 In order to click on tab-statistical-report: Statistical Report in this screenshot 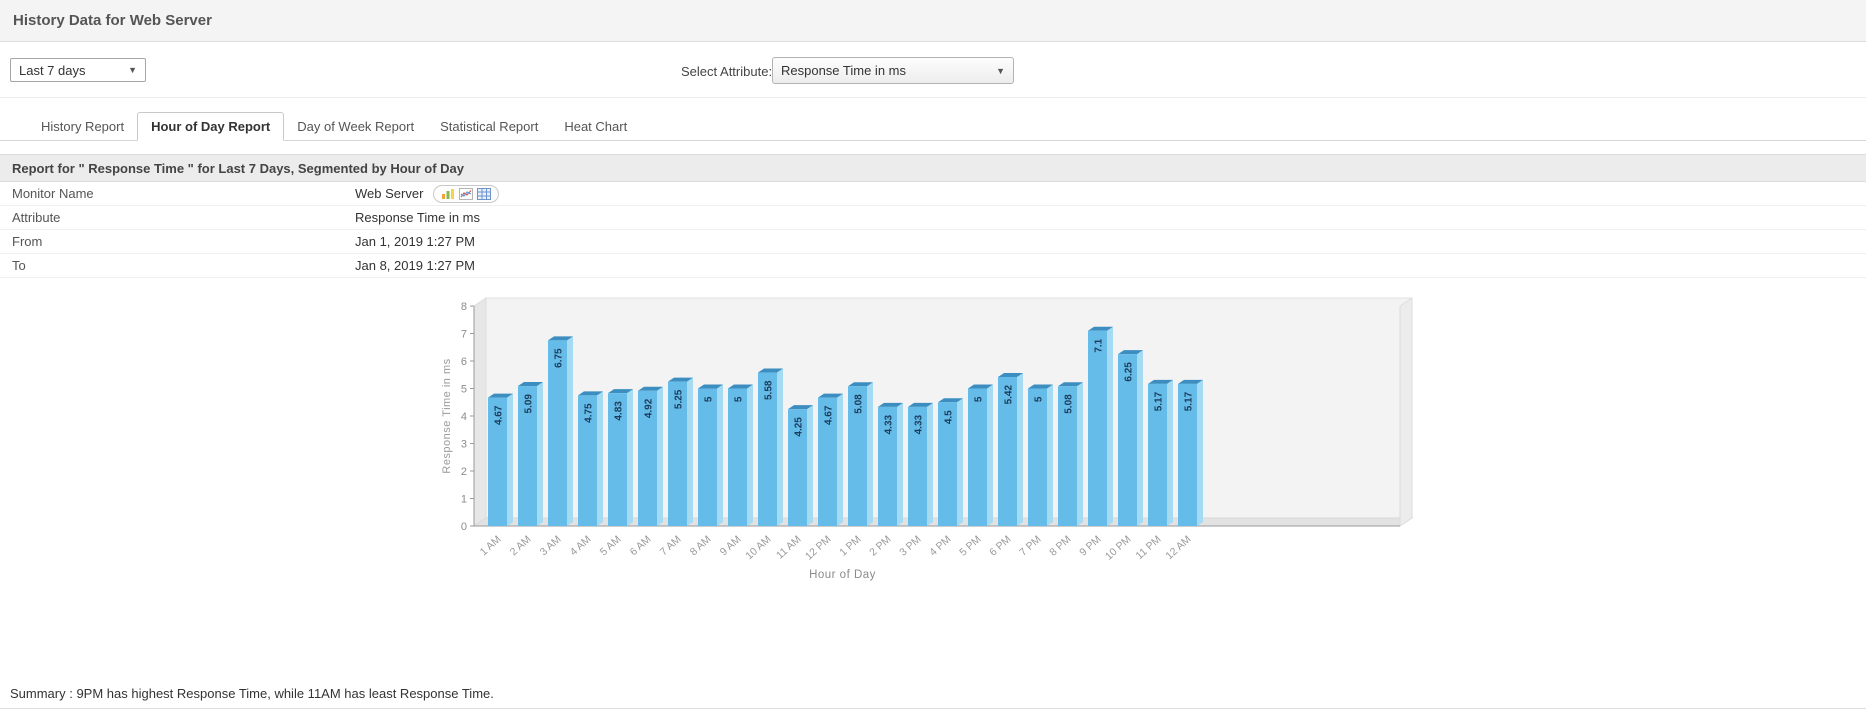, I will do `click(489, 126)`.